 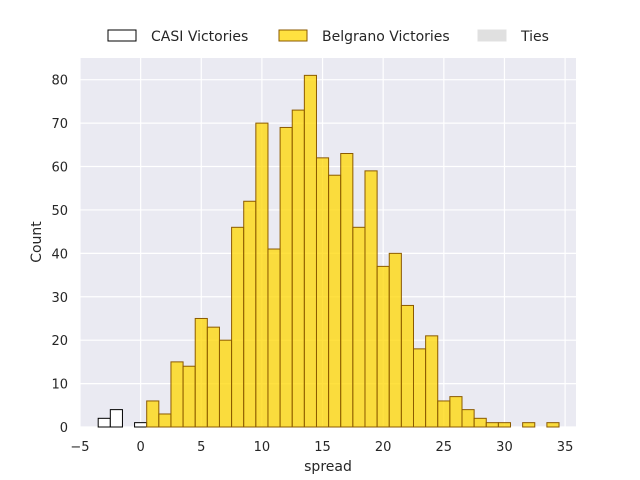 I want to click on y-tick-labels: 0 10 20 30 40 50 60 70 80, so click(x=59, y=255).